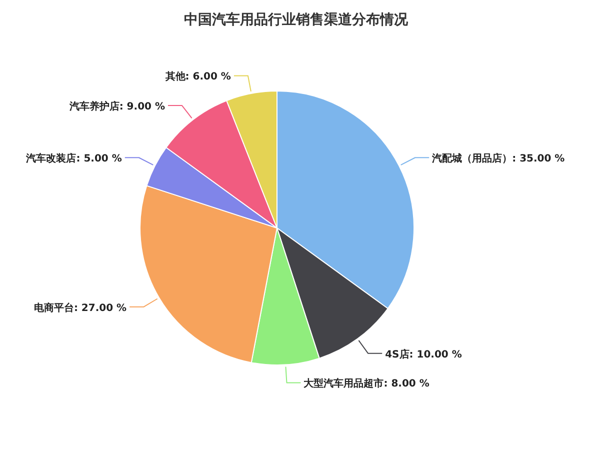  I want to click on slice-label: 大型汽车用品超市: 8.00 %, so click(366, 384).